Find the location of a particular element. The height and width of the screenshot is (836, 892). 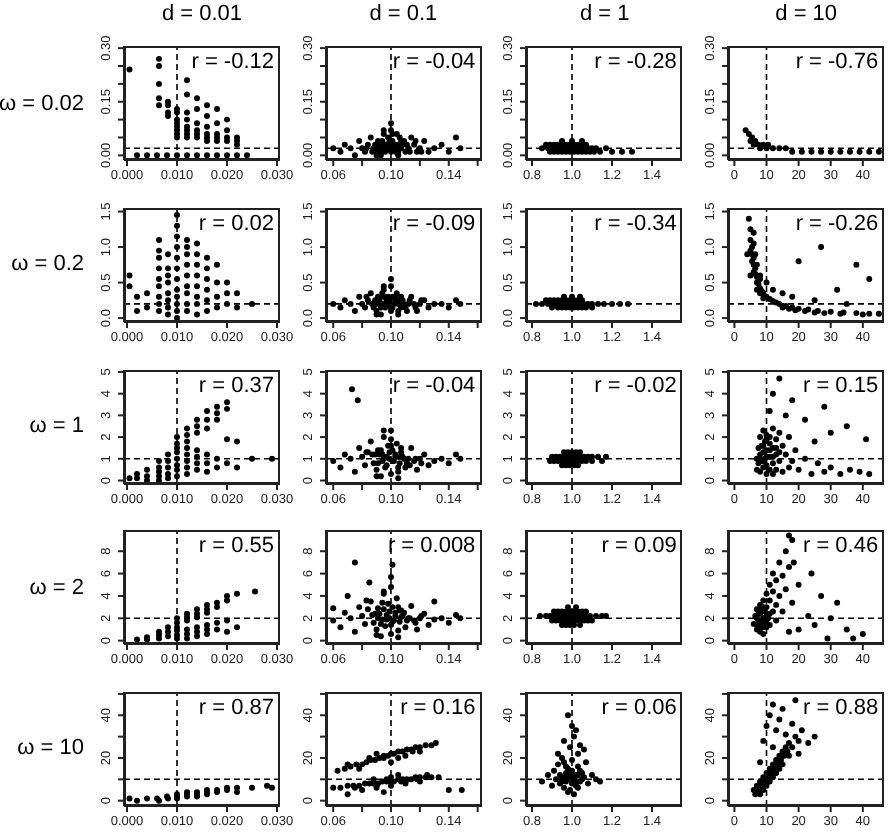

y-axis-title: ω = 1 is located at coordinates (56, 426).